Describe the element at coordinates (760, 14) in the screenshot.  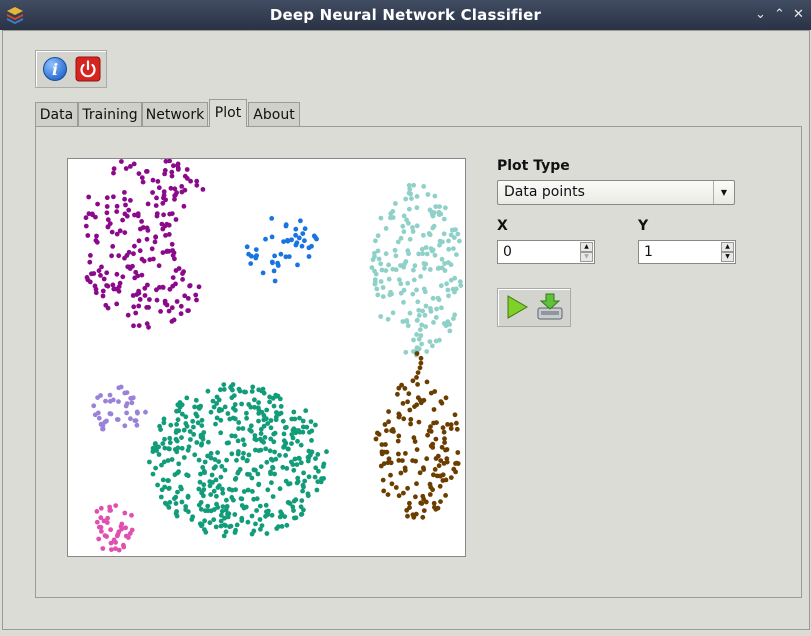
I see `minimize-icon: ⌄` at that location.